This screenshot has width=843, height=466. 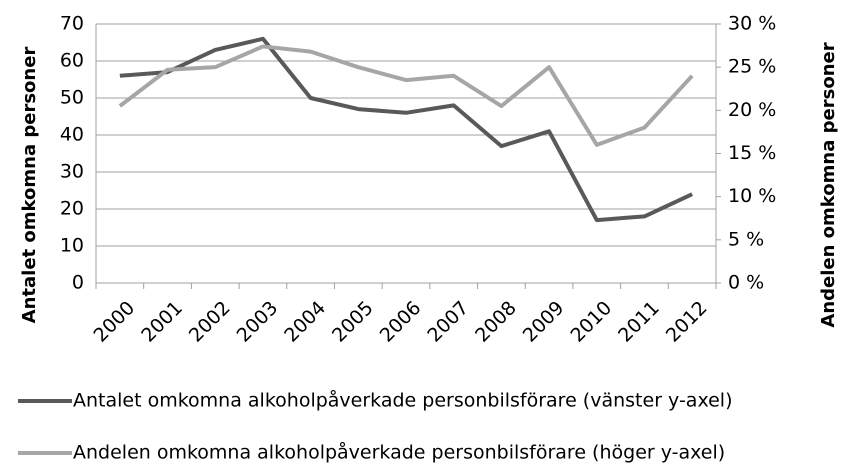 What do you see at coordinates (72, 24) in the screenshot?
I see `y-tick-label: 70` at bounding box center [72, 24].